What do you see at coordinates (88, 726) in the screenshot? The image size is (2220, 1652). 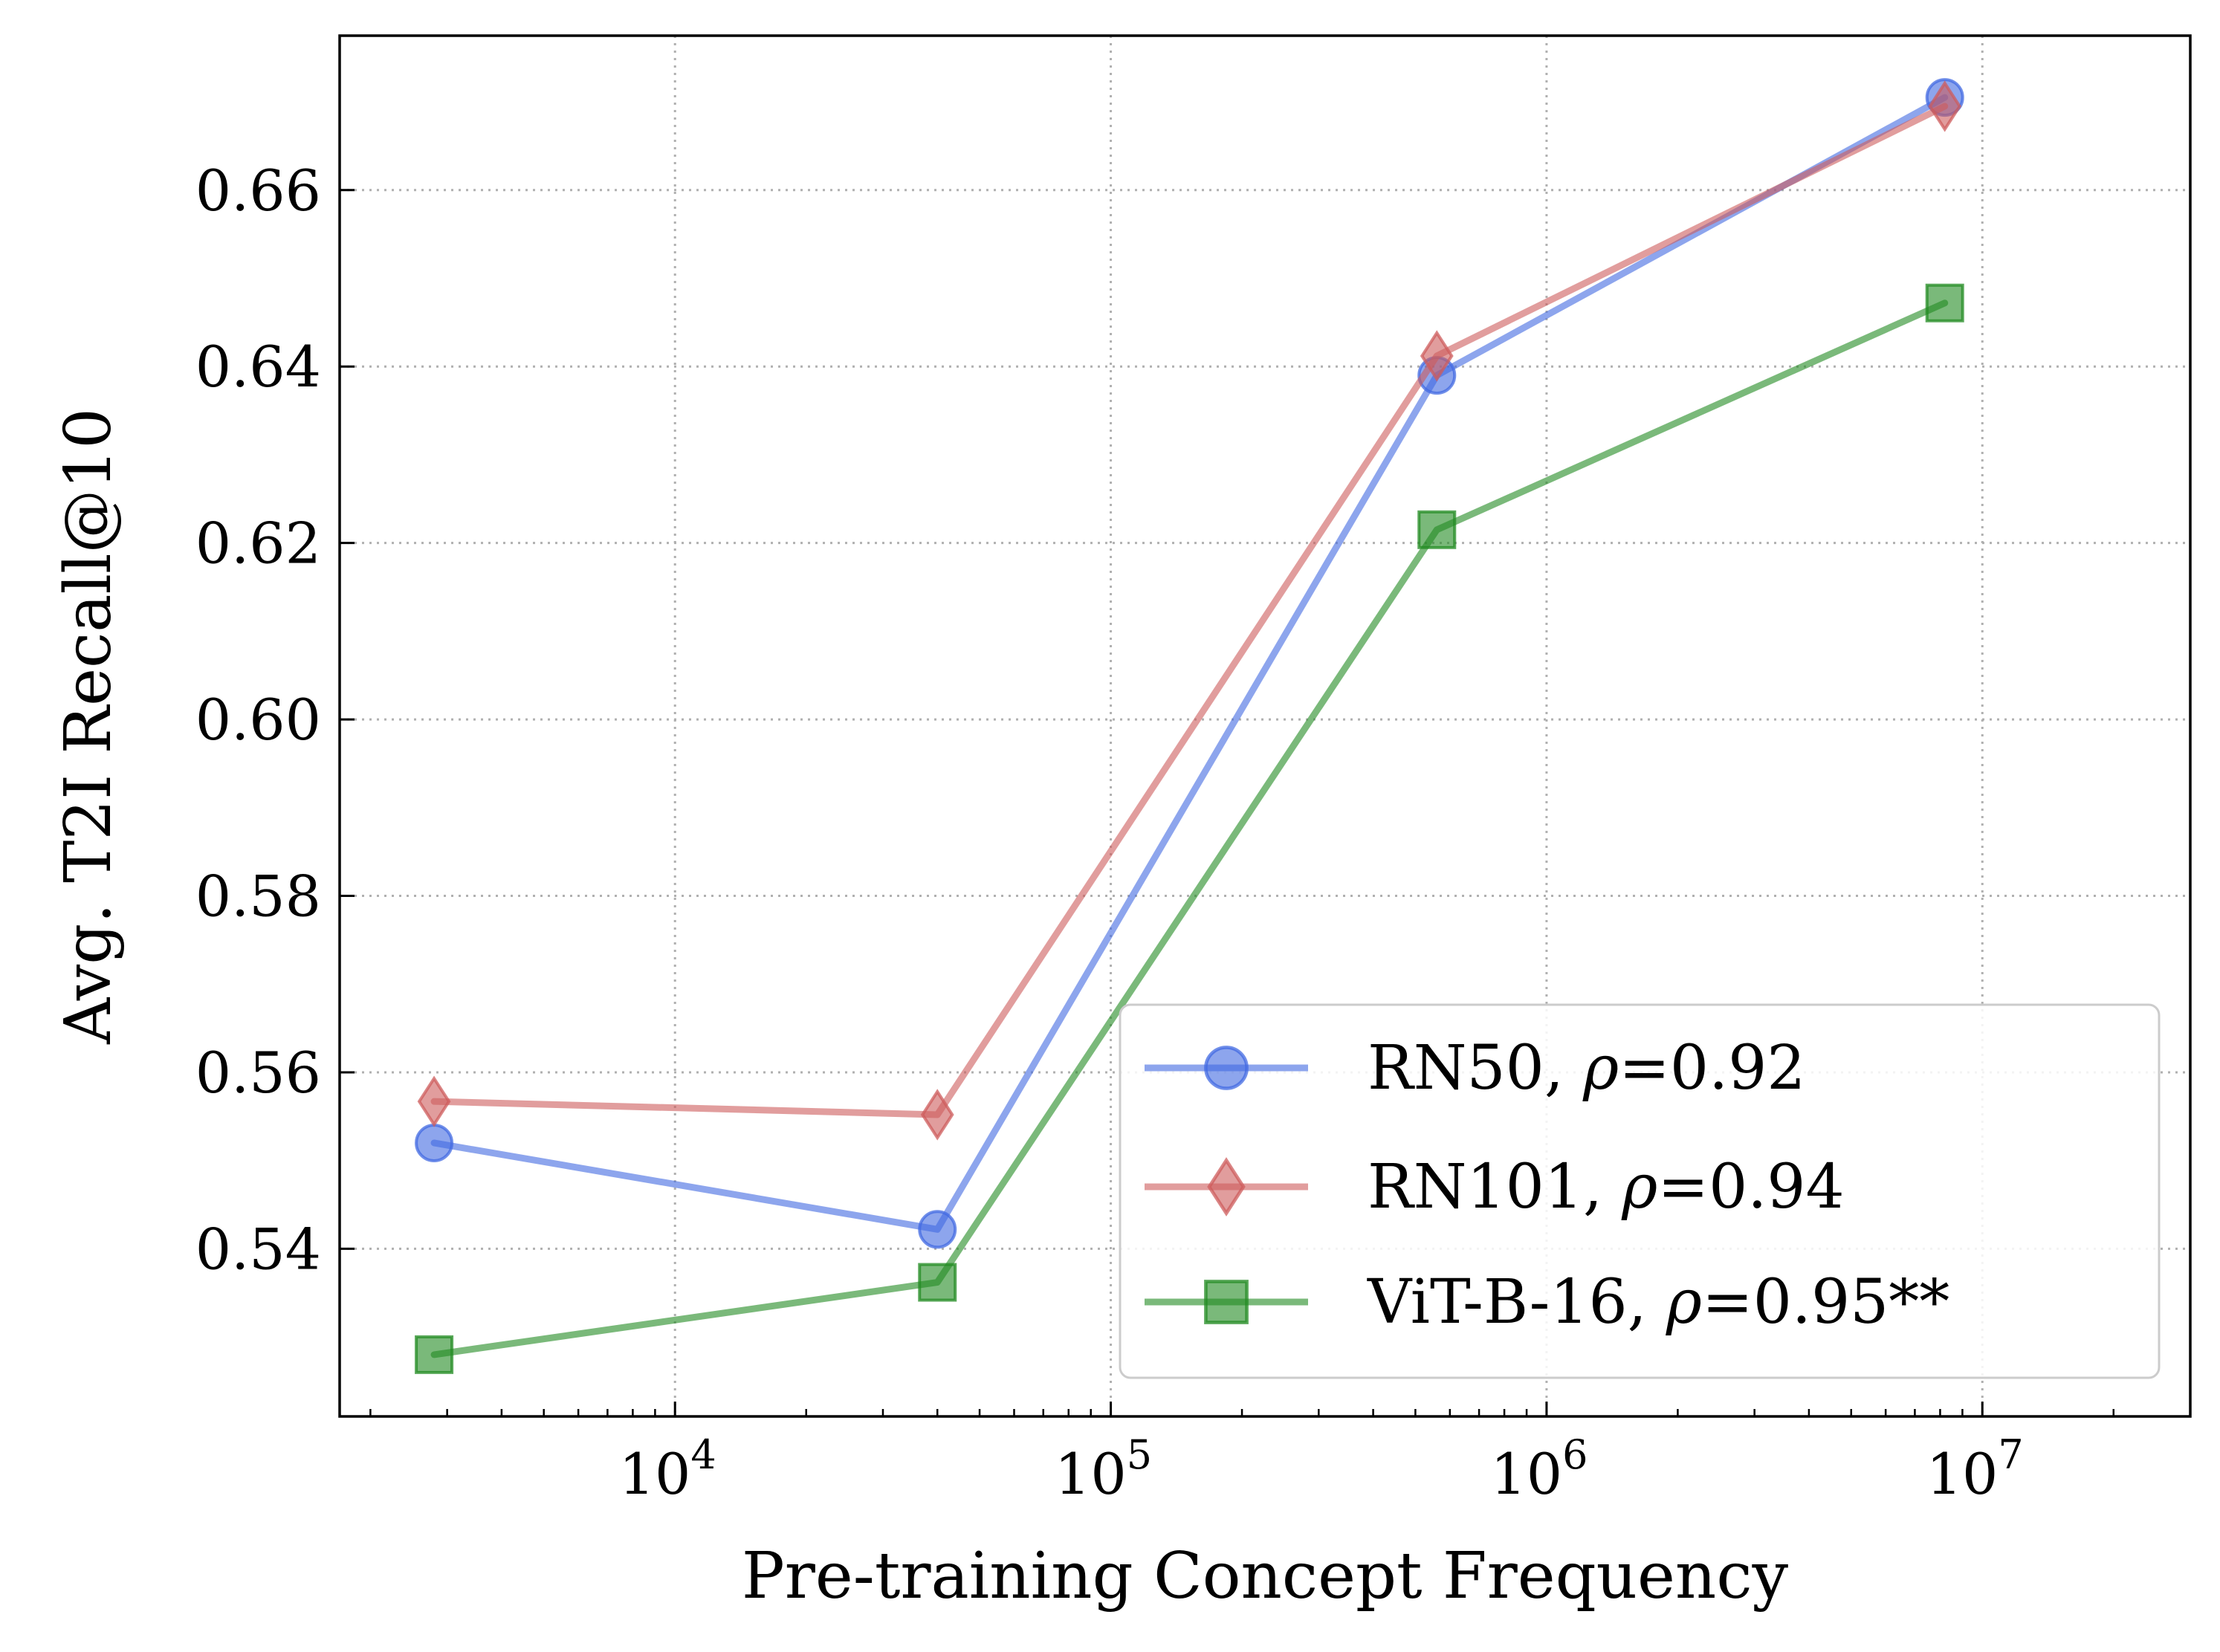 I see `y-axis-label: Avg. T2I Recall@10` at bounding box center [88, 726].